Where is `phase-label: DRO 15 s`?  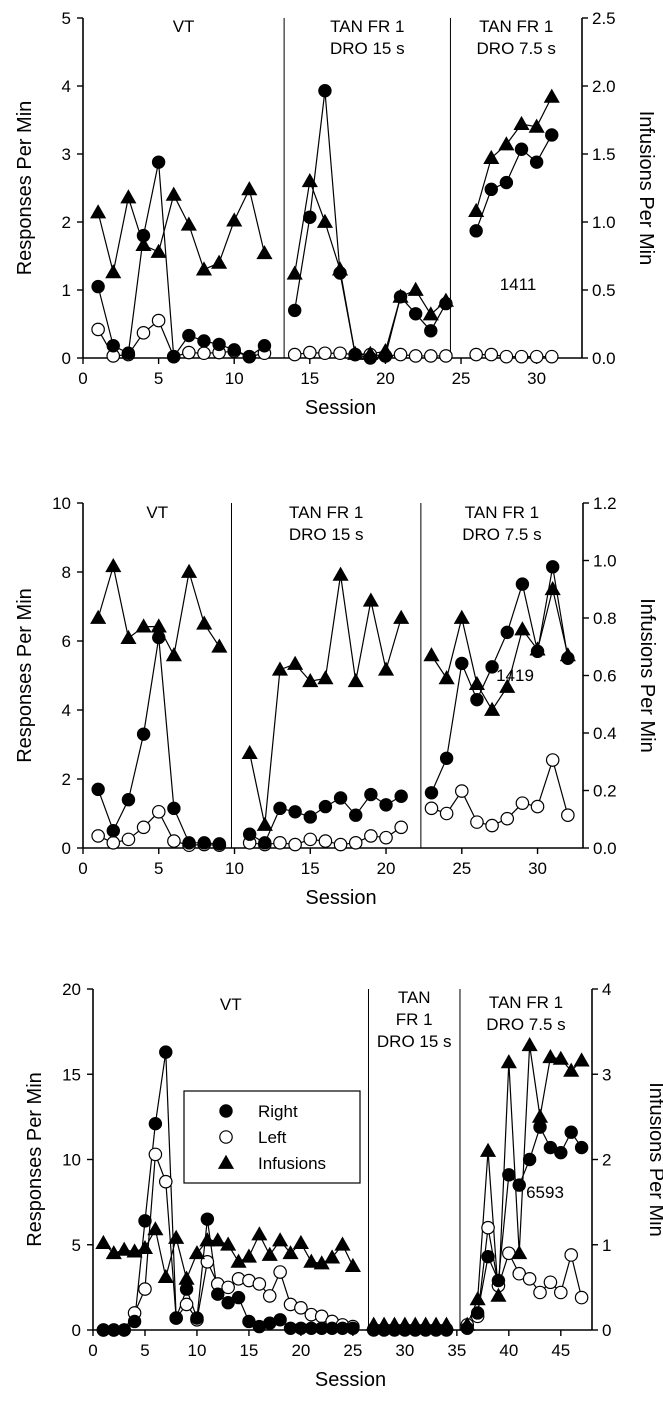 phase-label: DRO 15 s is located at coordinates (326, 534).